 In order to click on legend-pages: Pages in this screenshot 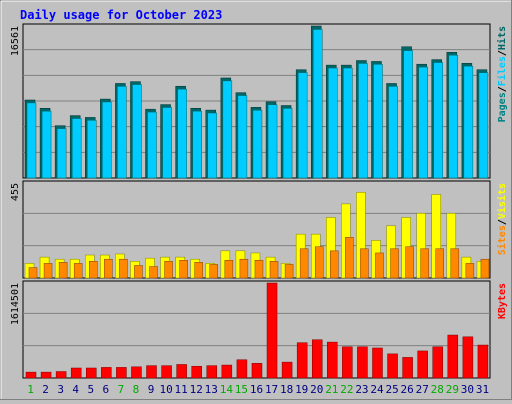, I will do `click(502, 107)`.